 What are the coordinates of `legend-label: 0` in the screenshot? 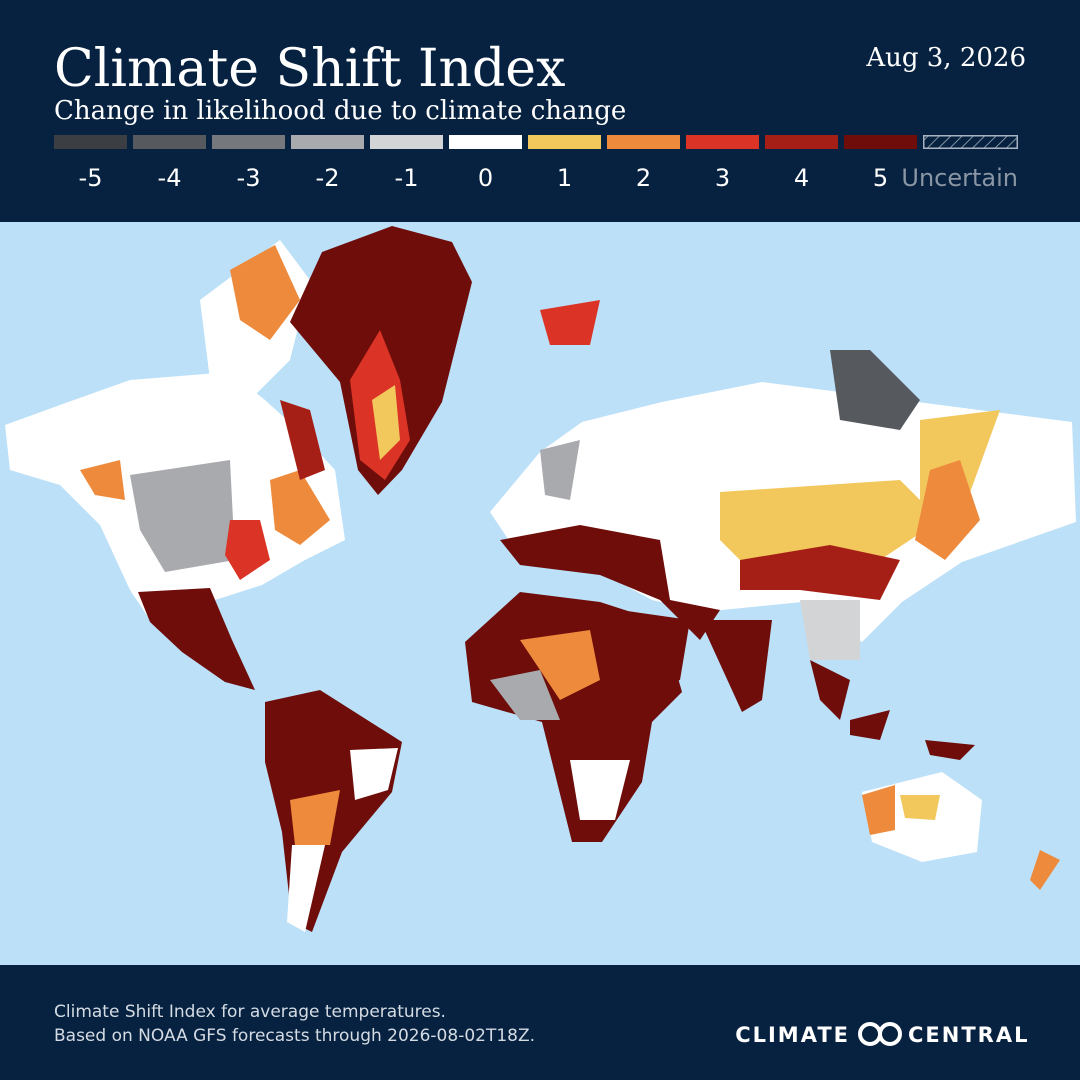 It's located at (485, 178).